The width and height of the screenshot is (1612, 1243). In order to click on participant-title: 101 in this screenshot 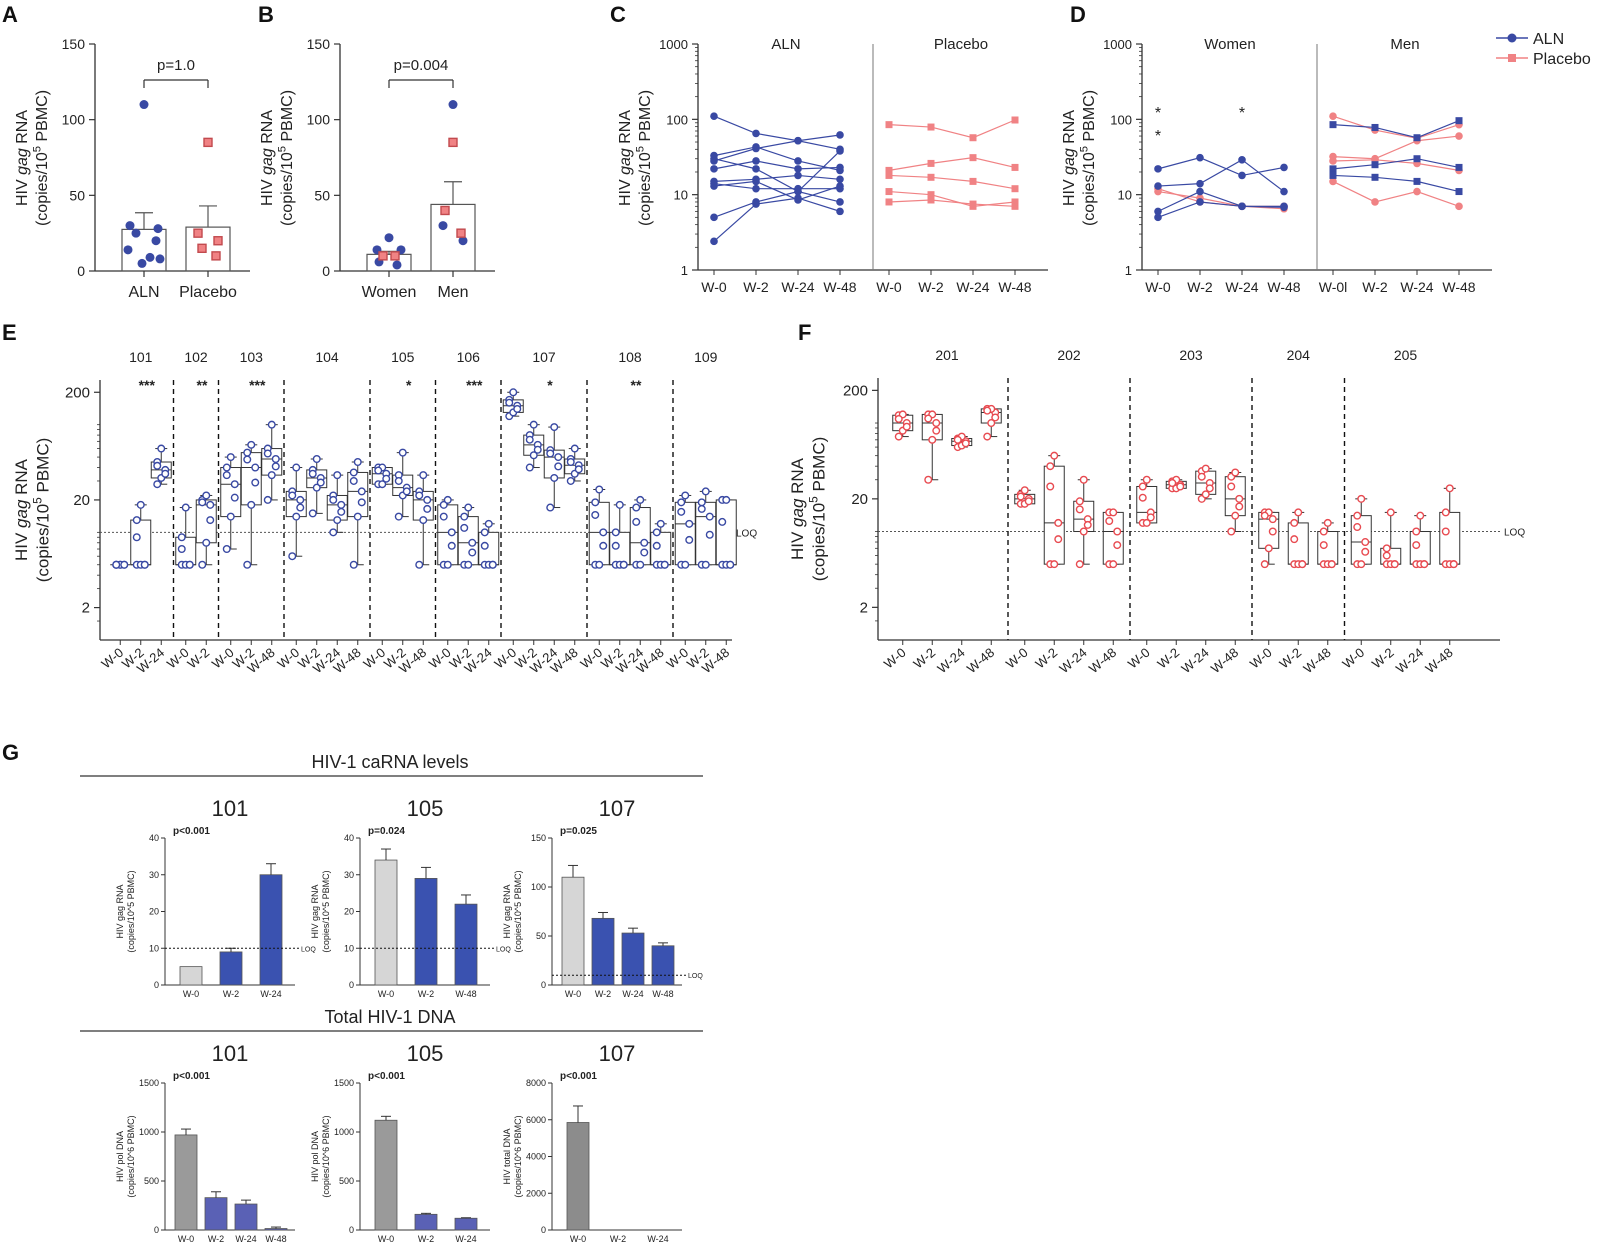, I will do `click(230, 1053)`.